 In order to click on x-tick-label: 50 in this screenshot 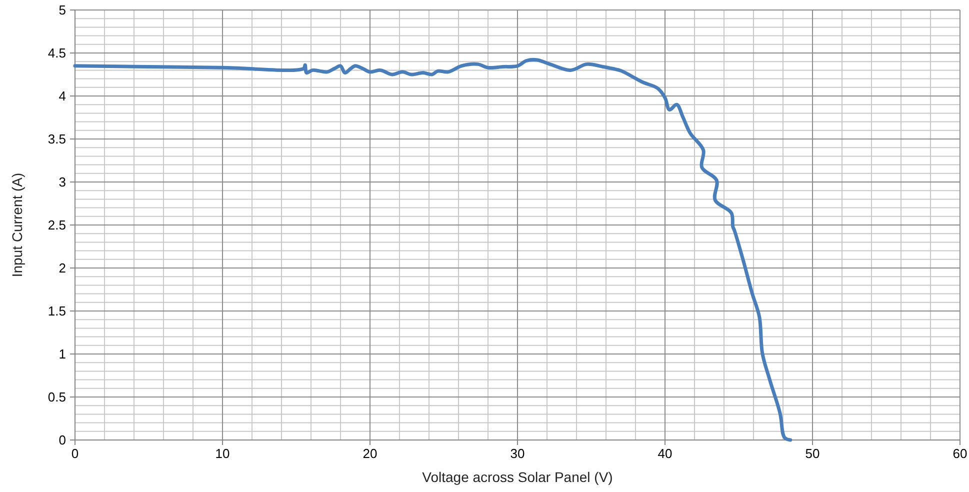, I will do `click(812, 453)`.